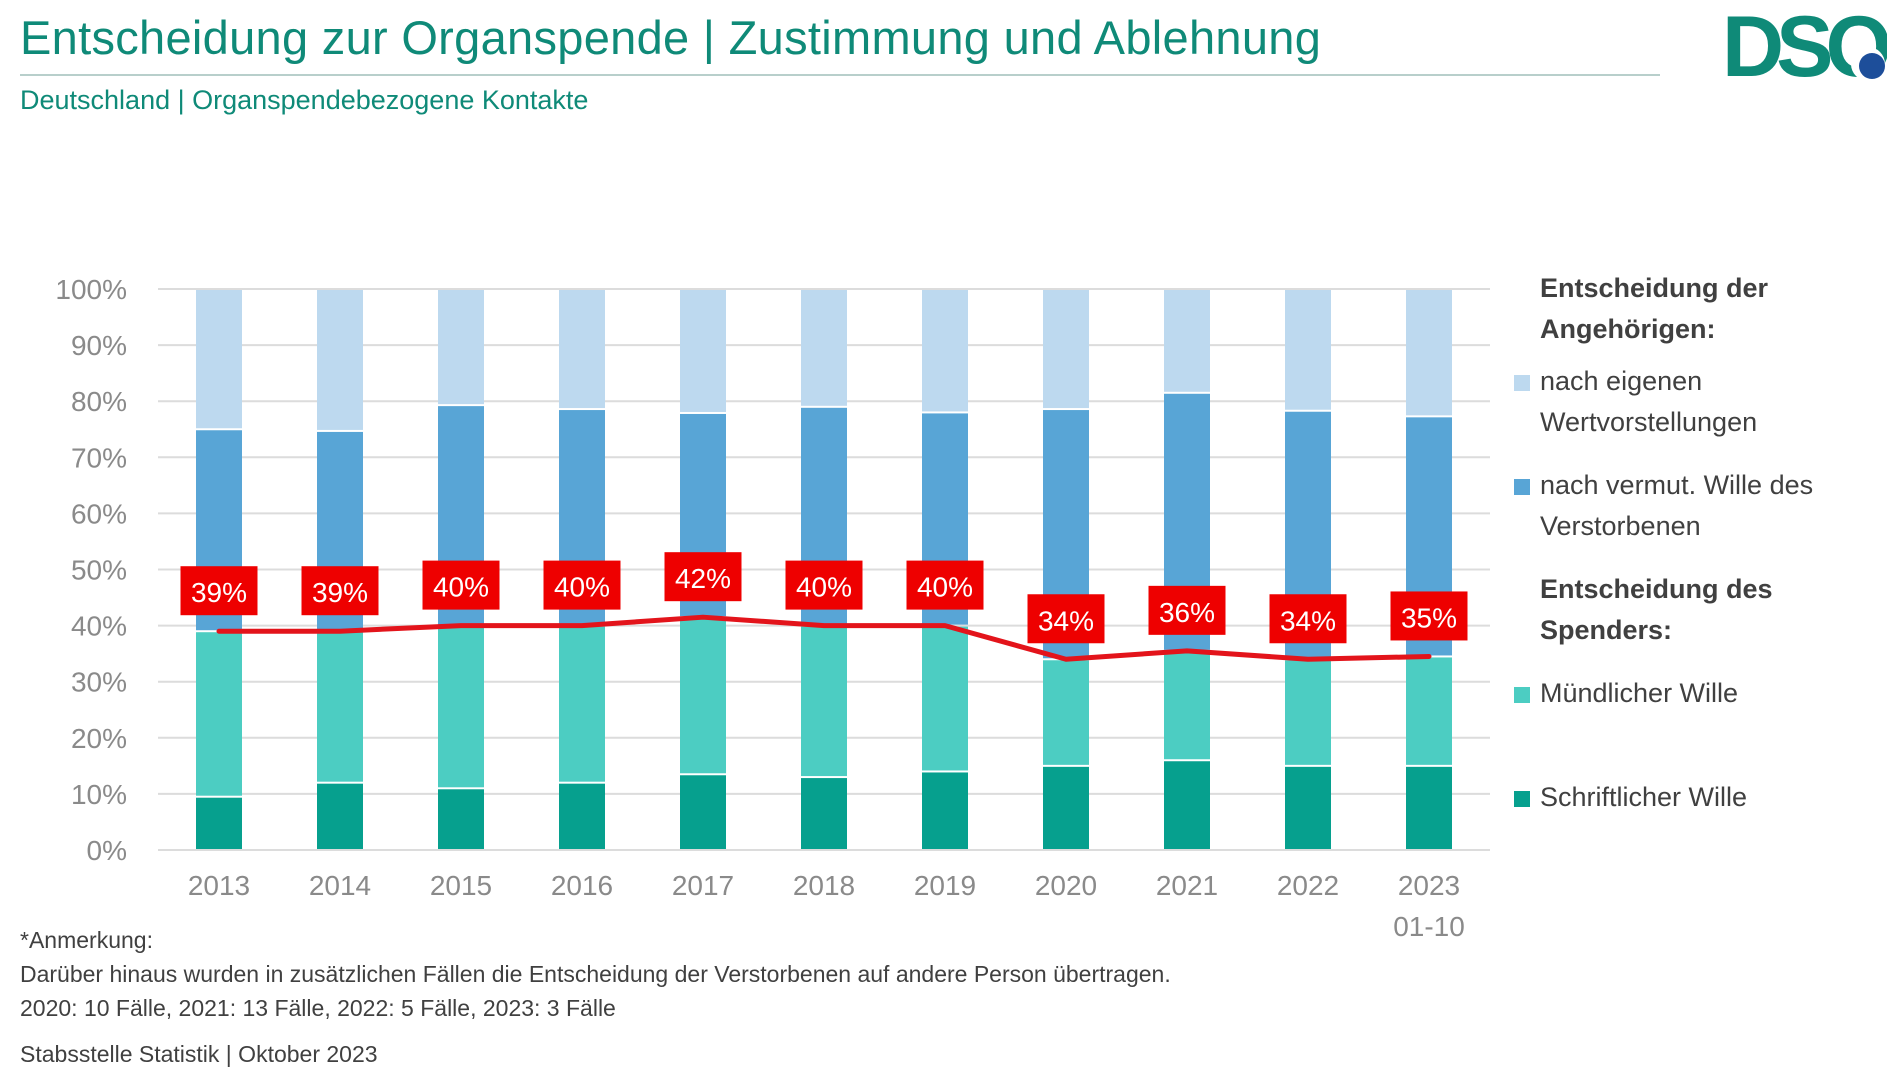  Describe the element at coordinates (1649, 422) in the screenshot. I see `legend-label: Wertvorstellungen` at that location.